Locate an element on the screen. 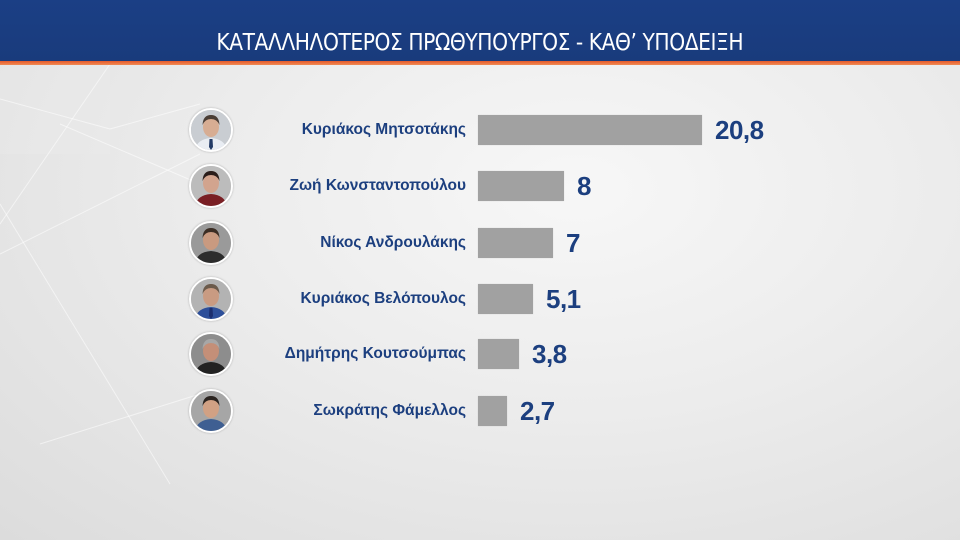 The image size is (960, 540). chart-row: Ζωή Κωνσταντοπούλου 8 is located at coordinates (480, 186).